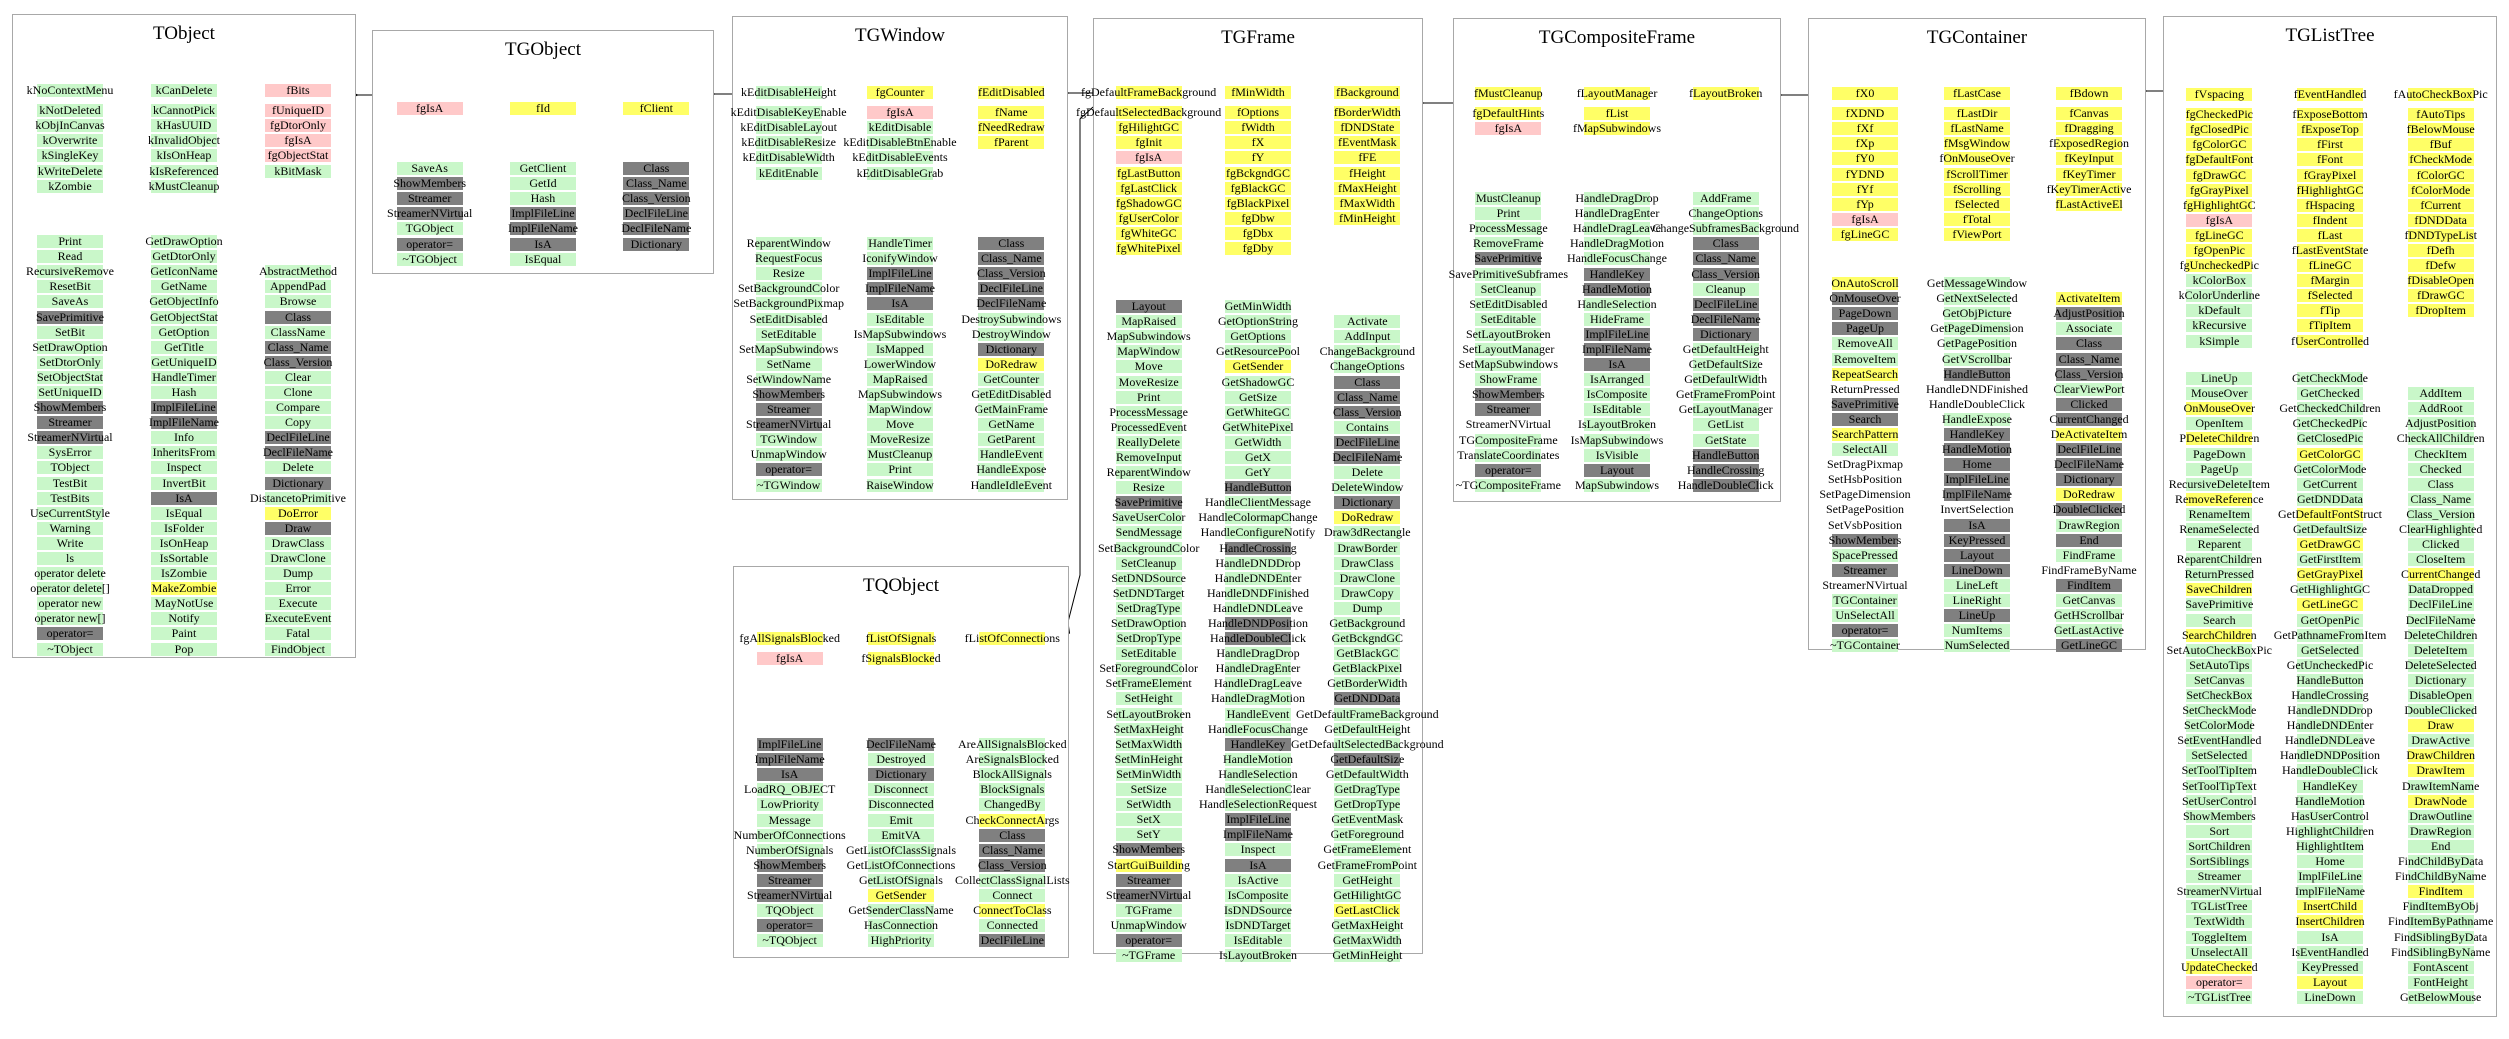 Image resolution: width=2509 pixels, height=1039 pixels. Describe the element at coordinates (1258, 487) in the screenshot. I see `method-item: HandleButton` at that location.